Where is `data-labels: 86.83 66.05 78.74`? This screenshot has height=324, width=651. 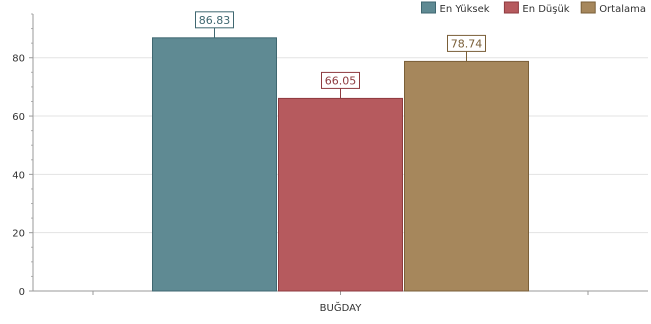
data-labels: 86.83 66.05 78.74 is located at coordinates (340, 55).